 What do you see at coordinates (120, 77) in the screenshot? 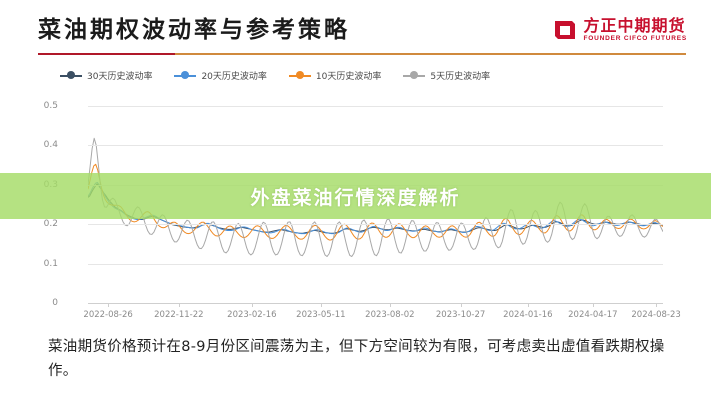
I see `legend-label: 30天历史波动率` at bounding box center [120, 77].